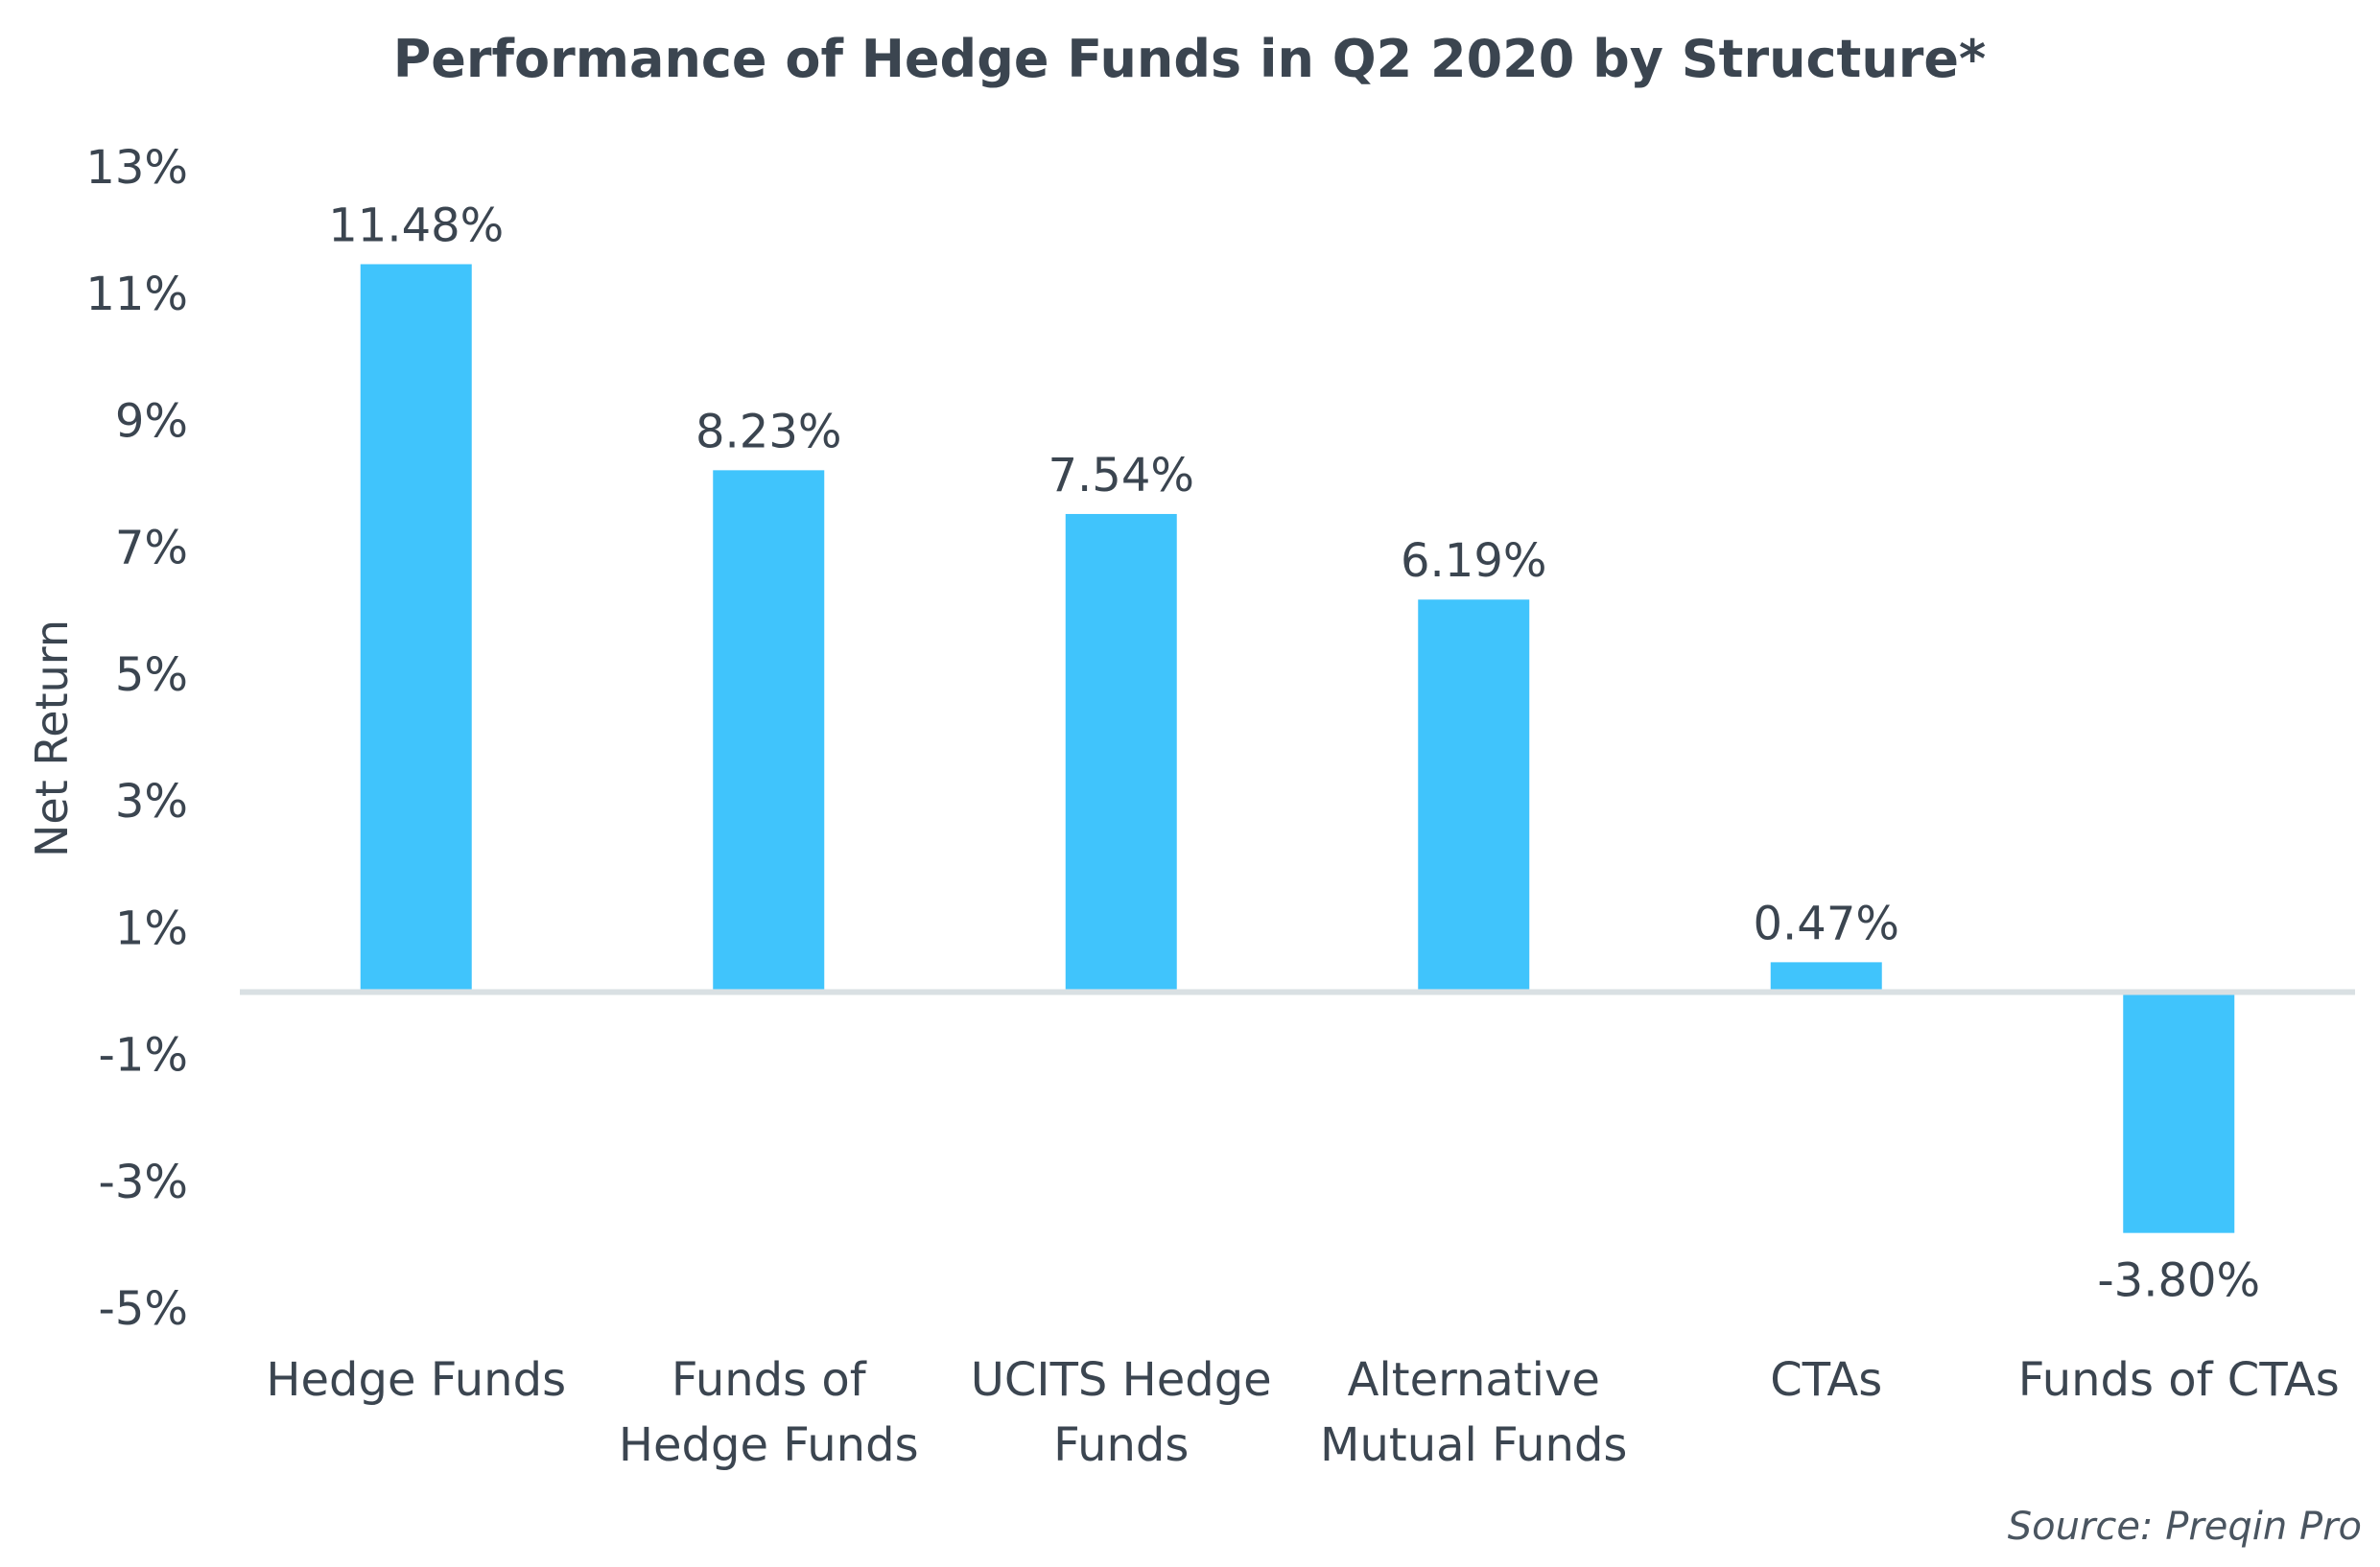 The width and height of the screenshot is (2380, 1567). I want to click on data-label: 8.23%, so click(768, 432).